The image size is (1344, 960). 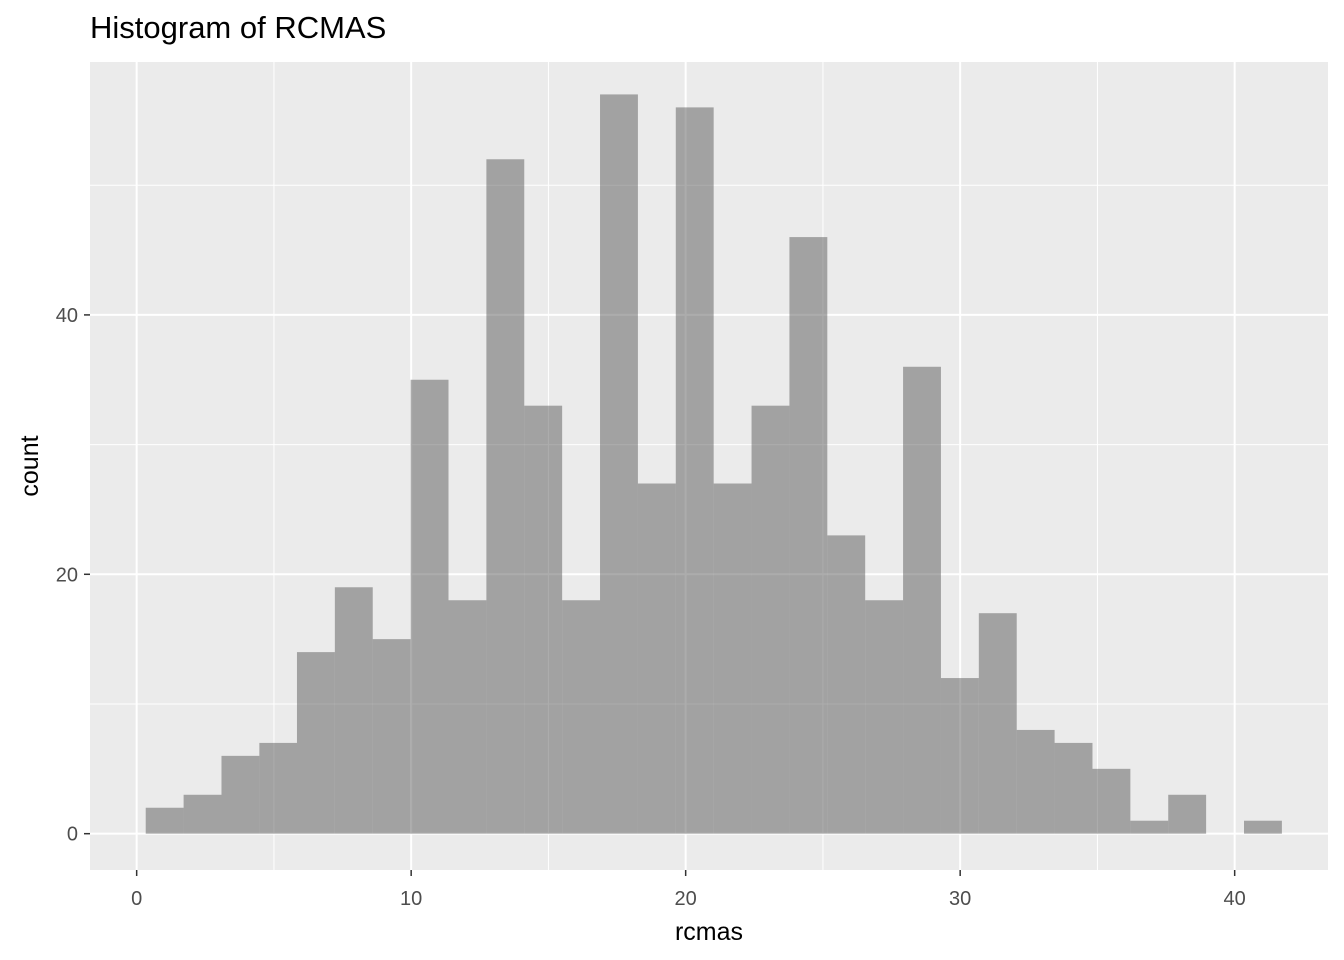 What do you see at coordinates (67, 316) in the screenshot?
I see `y-tick-label: 40` at bounding box center [67, 316].